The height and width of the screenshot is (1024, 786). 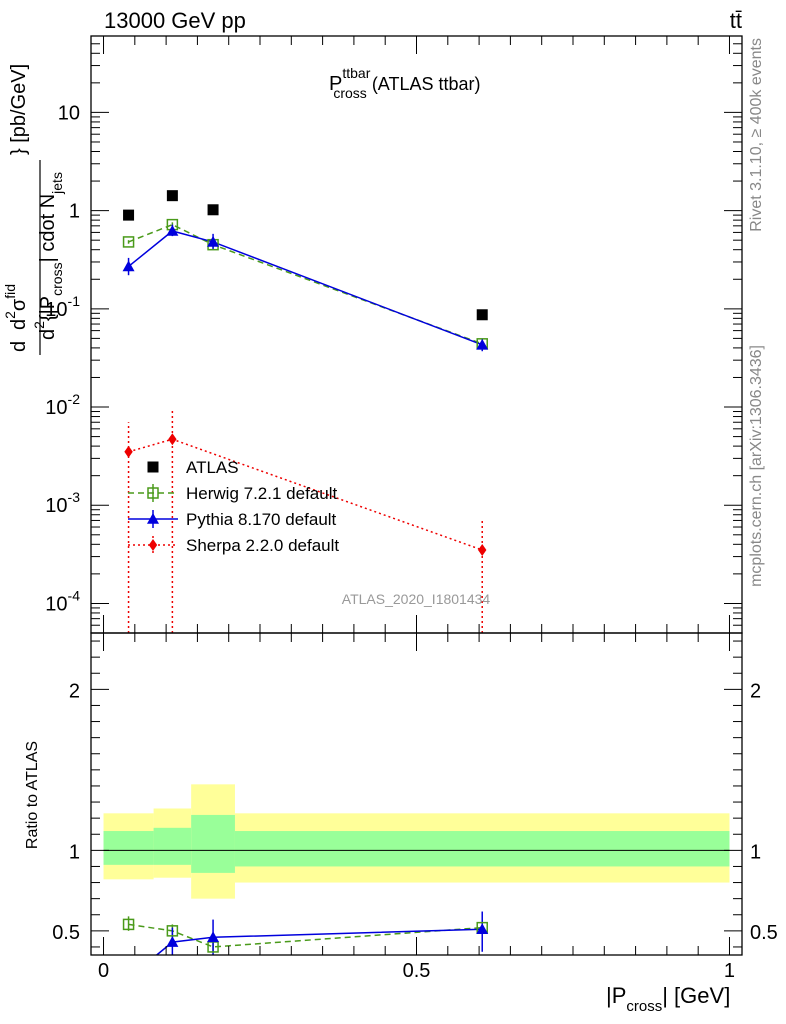 I want to click on ylabel-num-sup: 2, so click(x=10, y=315).